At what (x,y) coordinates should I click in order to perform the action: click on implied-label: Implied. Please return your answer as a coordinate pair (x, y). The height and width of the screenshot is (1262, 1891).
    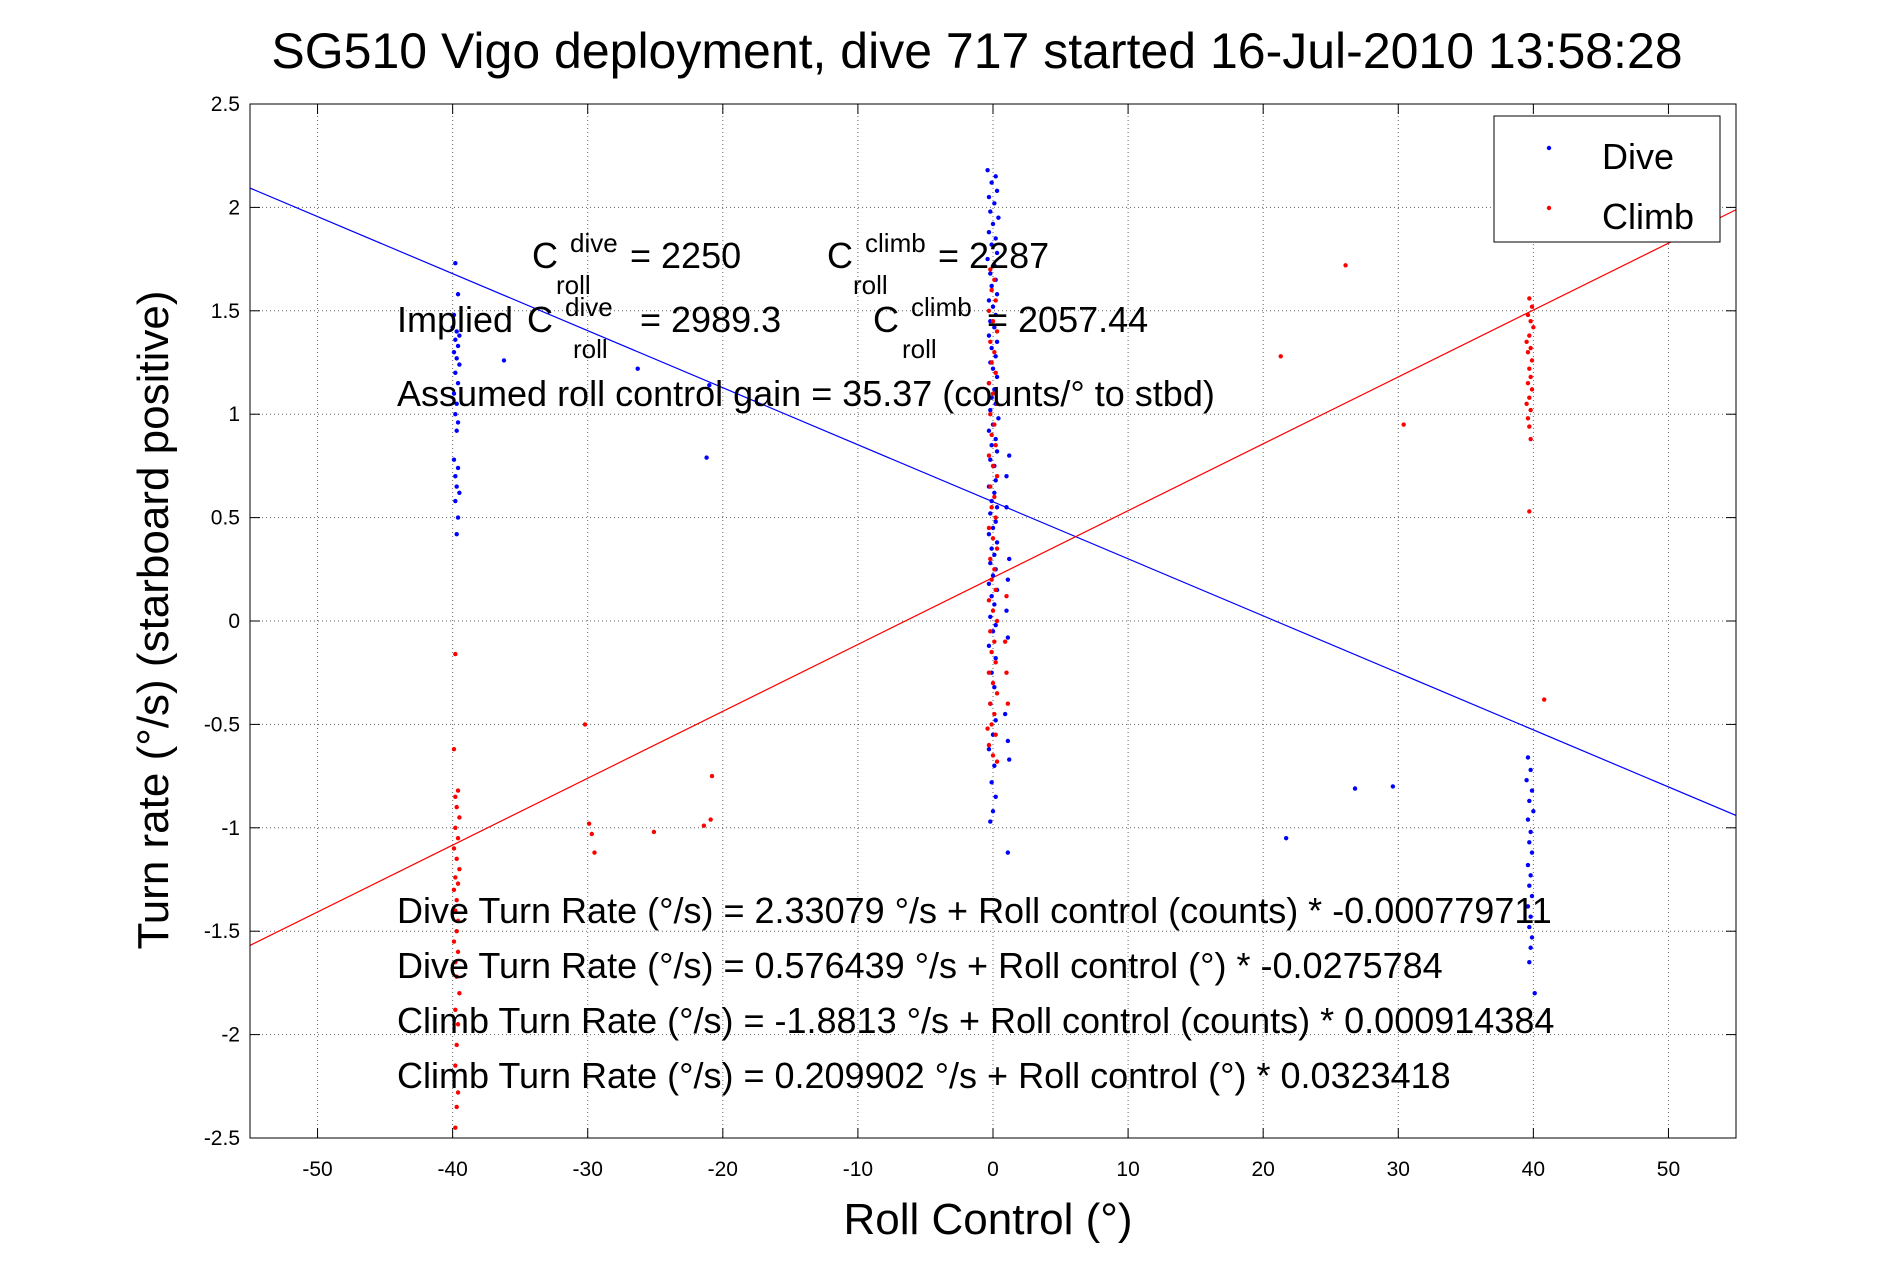
    Looking at the image, I should click on (455, 319).